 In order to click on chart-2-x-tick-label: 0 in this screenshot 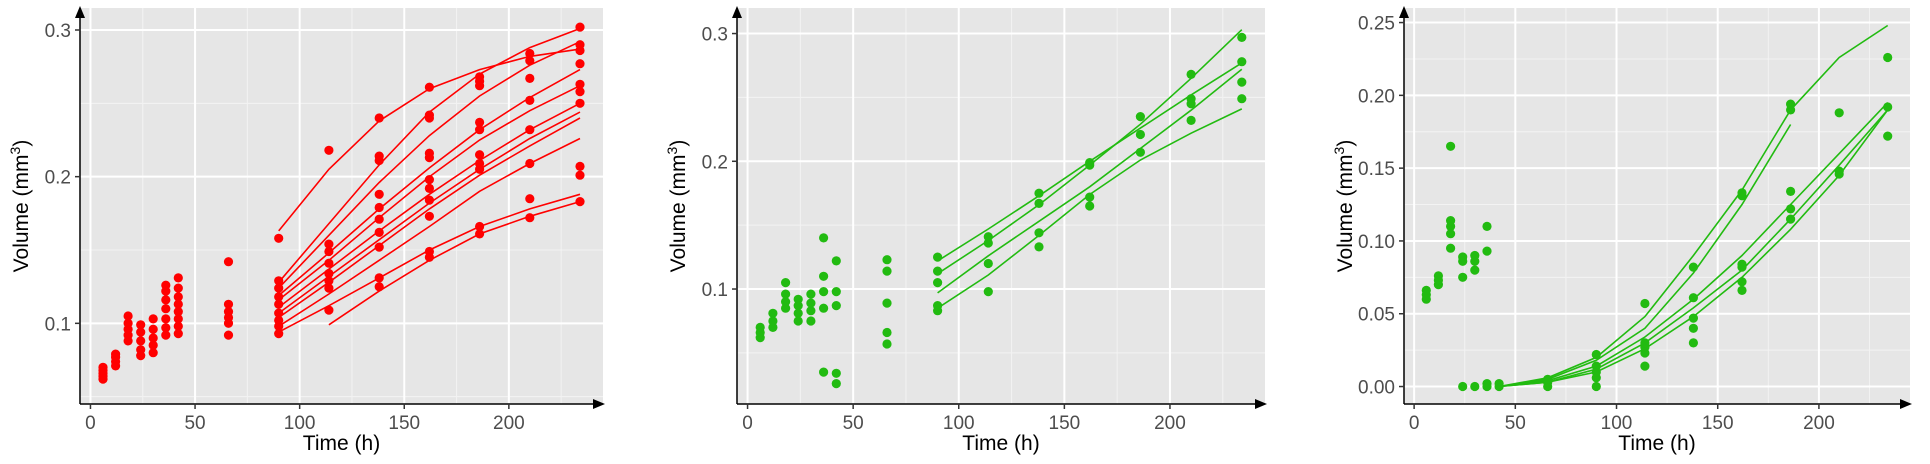, I will do `click(747, 423)`.